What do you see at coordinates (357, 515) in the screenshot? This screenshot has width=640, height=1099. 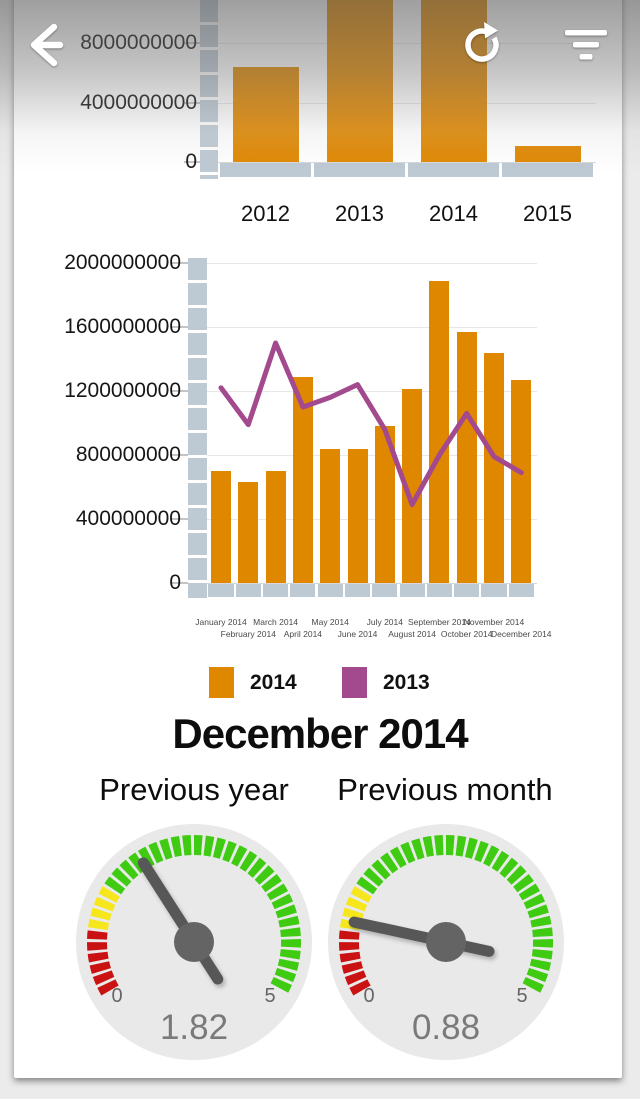 I see `bar-june-2014` at bounding box center [357, 515].